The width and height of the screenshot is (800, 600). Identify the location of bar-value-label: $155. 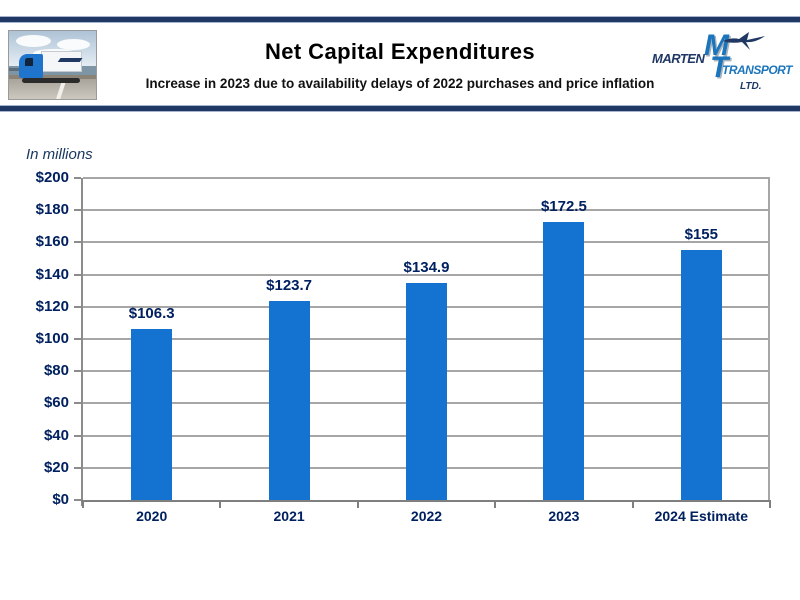
(701, 235).